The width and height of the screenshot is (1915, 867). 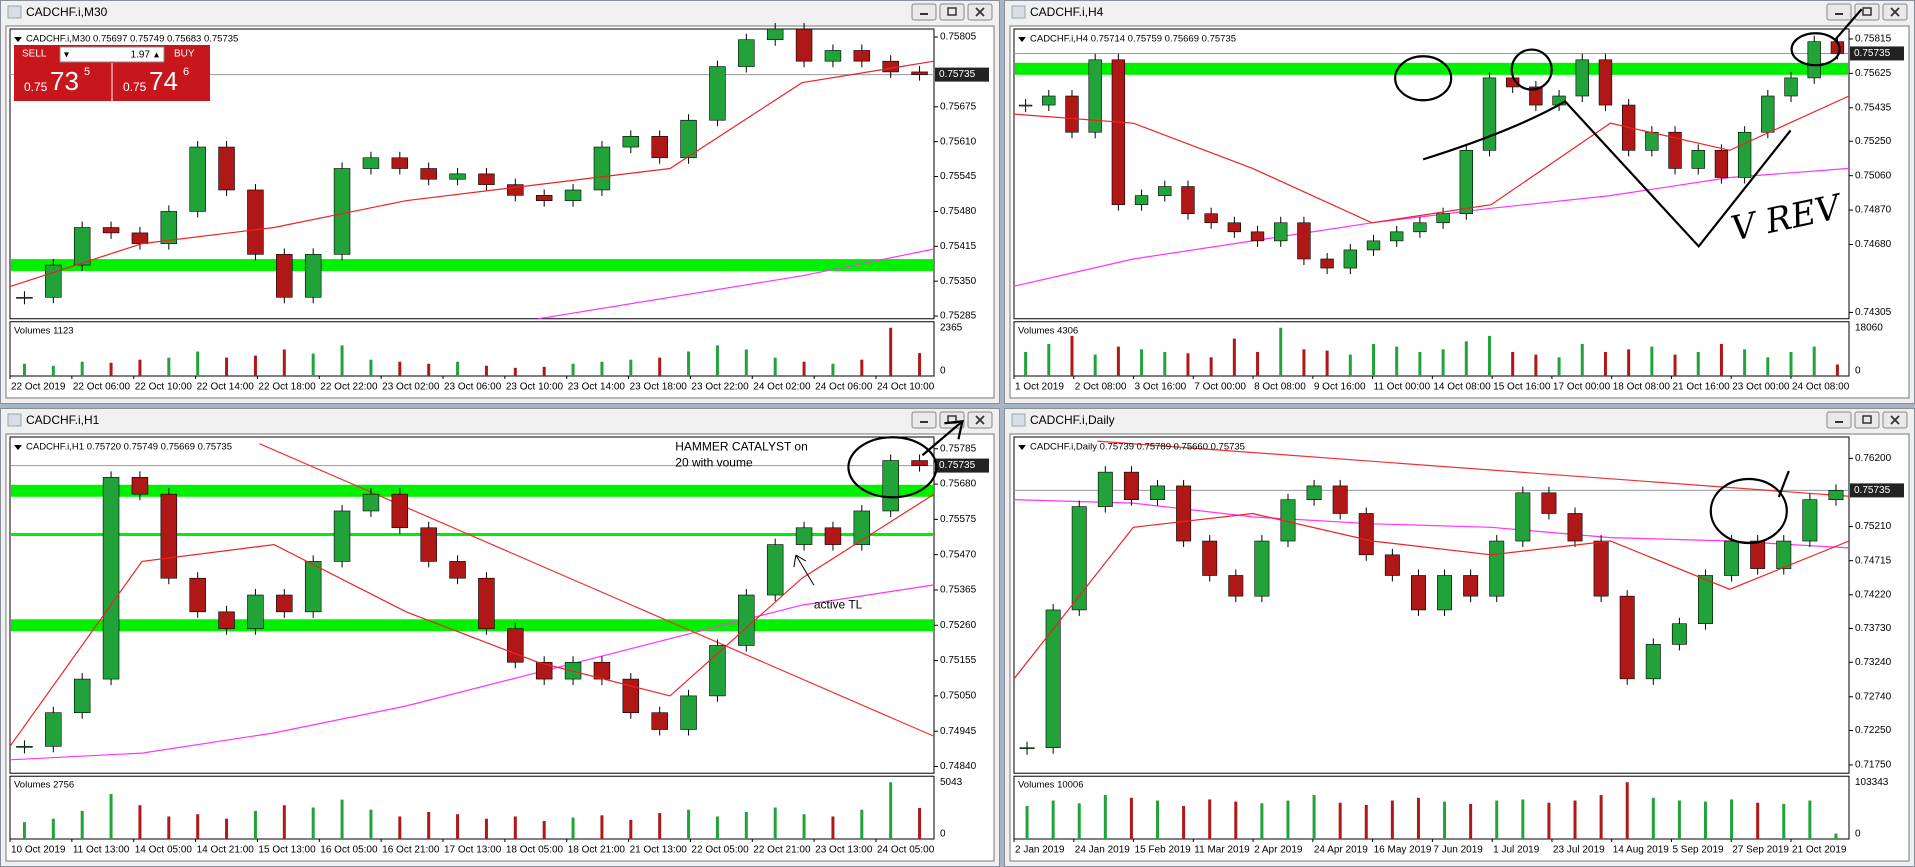 I want to click on y-tick-label: 0.74715, so click(x=1873, y=560).